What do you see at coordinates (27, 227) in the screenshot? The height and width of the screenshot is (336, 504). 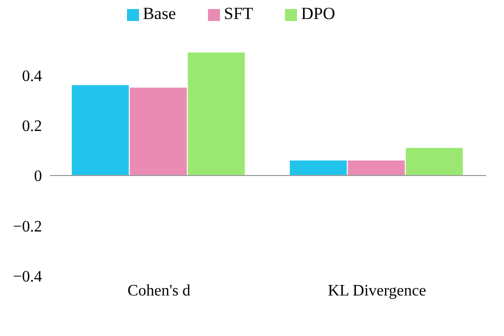 I see `y-tick-label: −0.2` at bounding box center [27, 227].